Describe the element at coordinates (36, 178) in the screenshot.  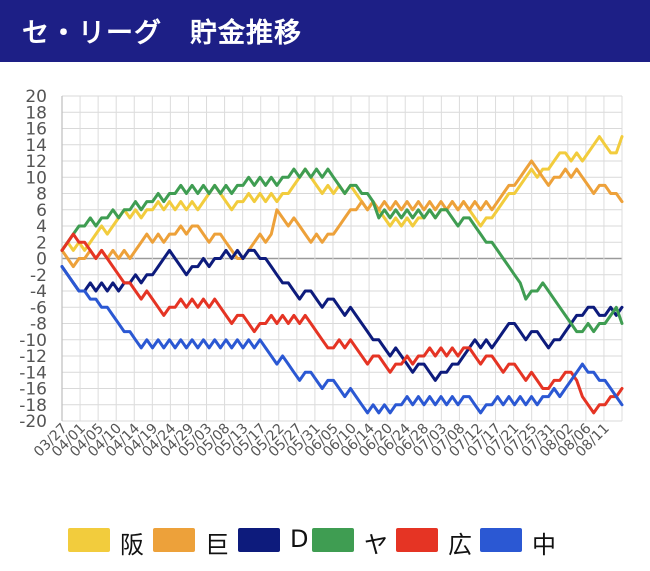
I see `y-tick-label: 10` at that location.